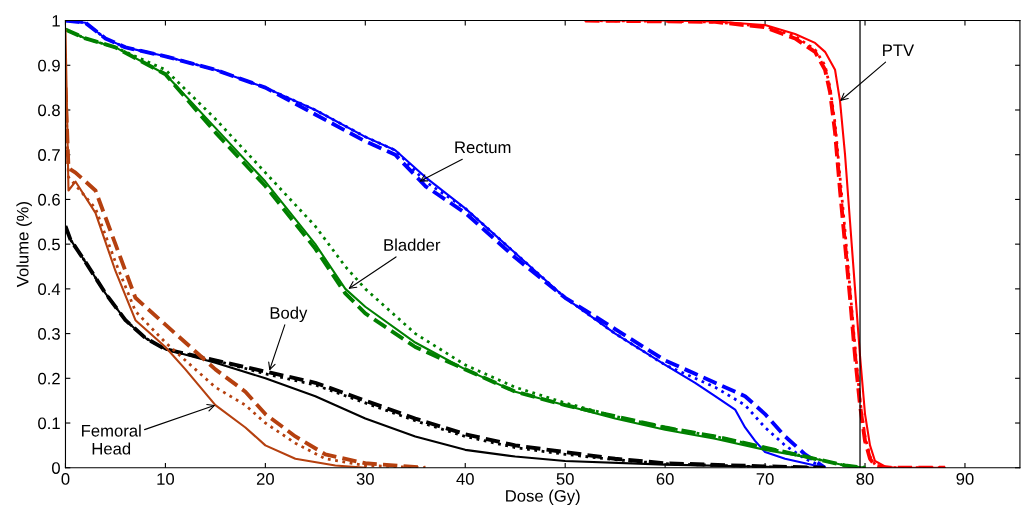  Describe the element at coordinates (65, 479) in the screenshot. I see `x-tick-label: 0` at that location.